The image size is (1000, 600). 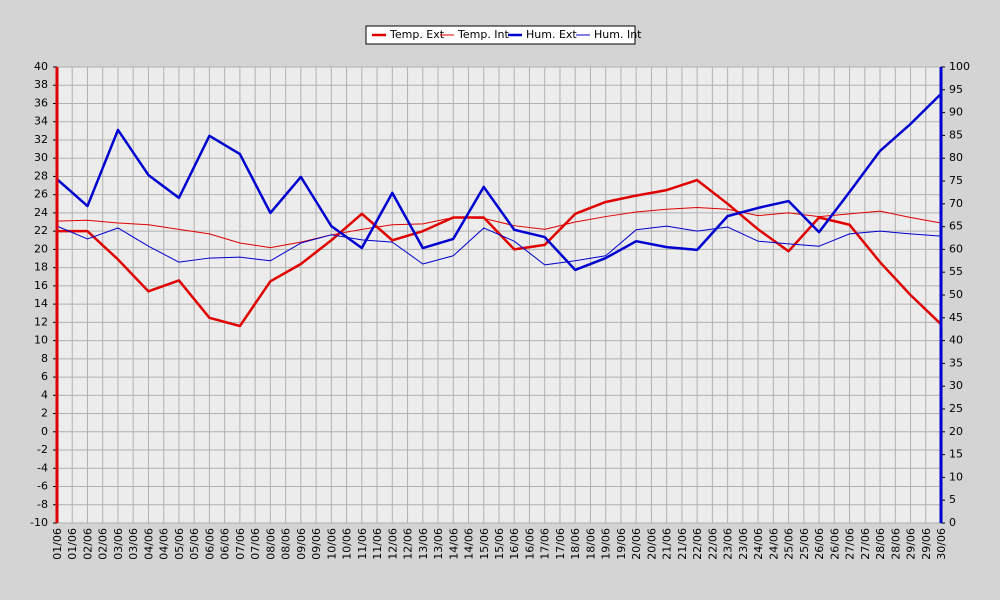 I want to click on x-tick-label: 29/06, so click(x=911, y=544).